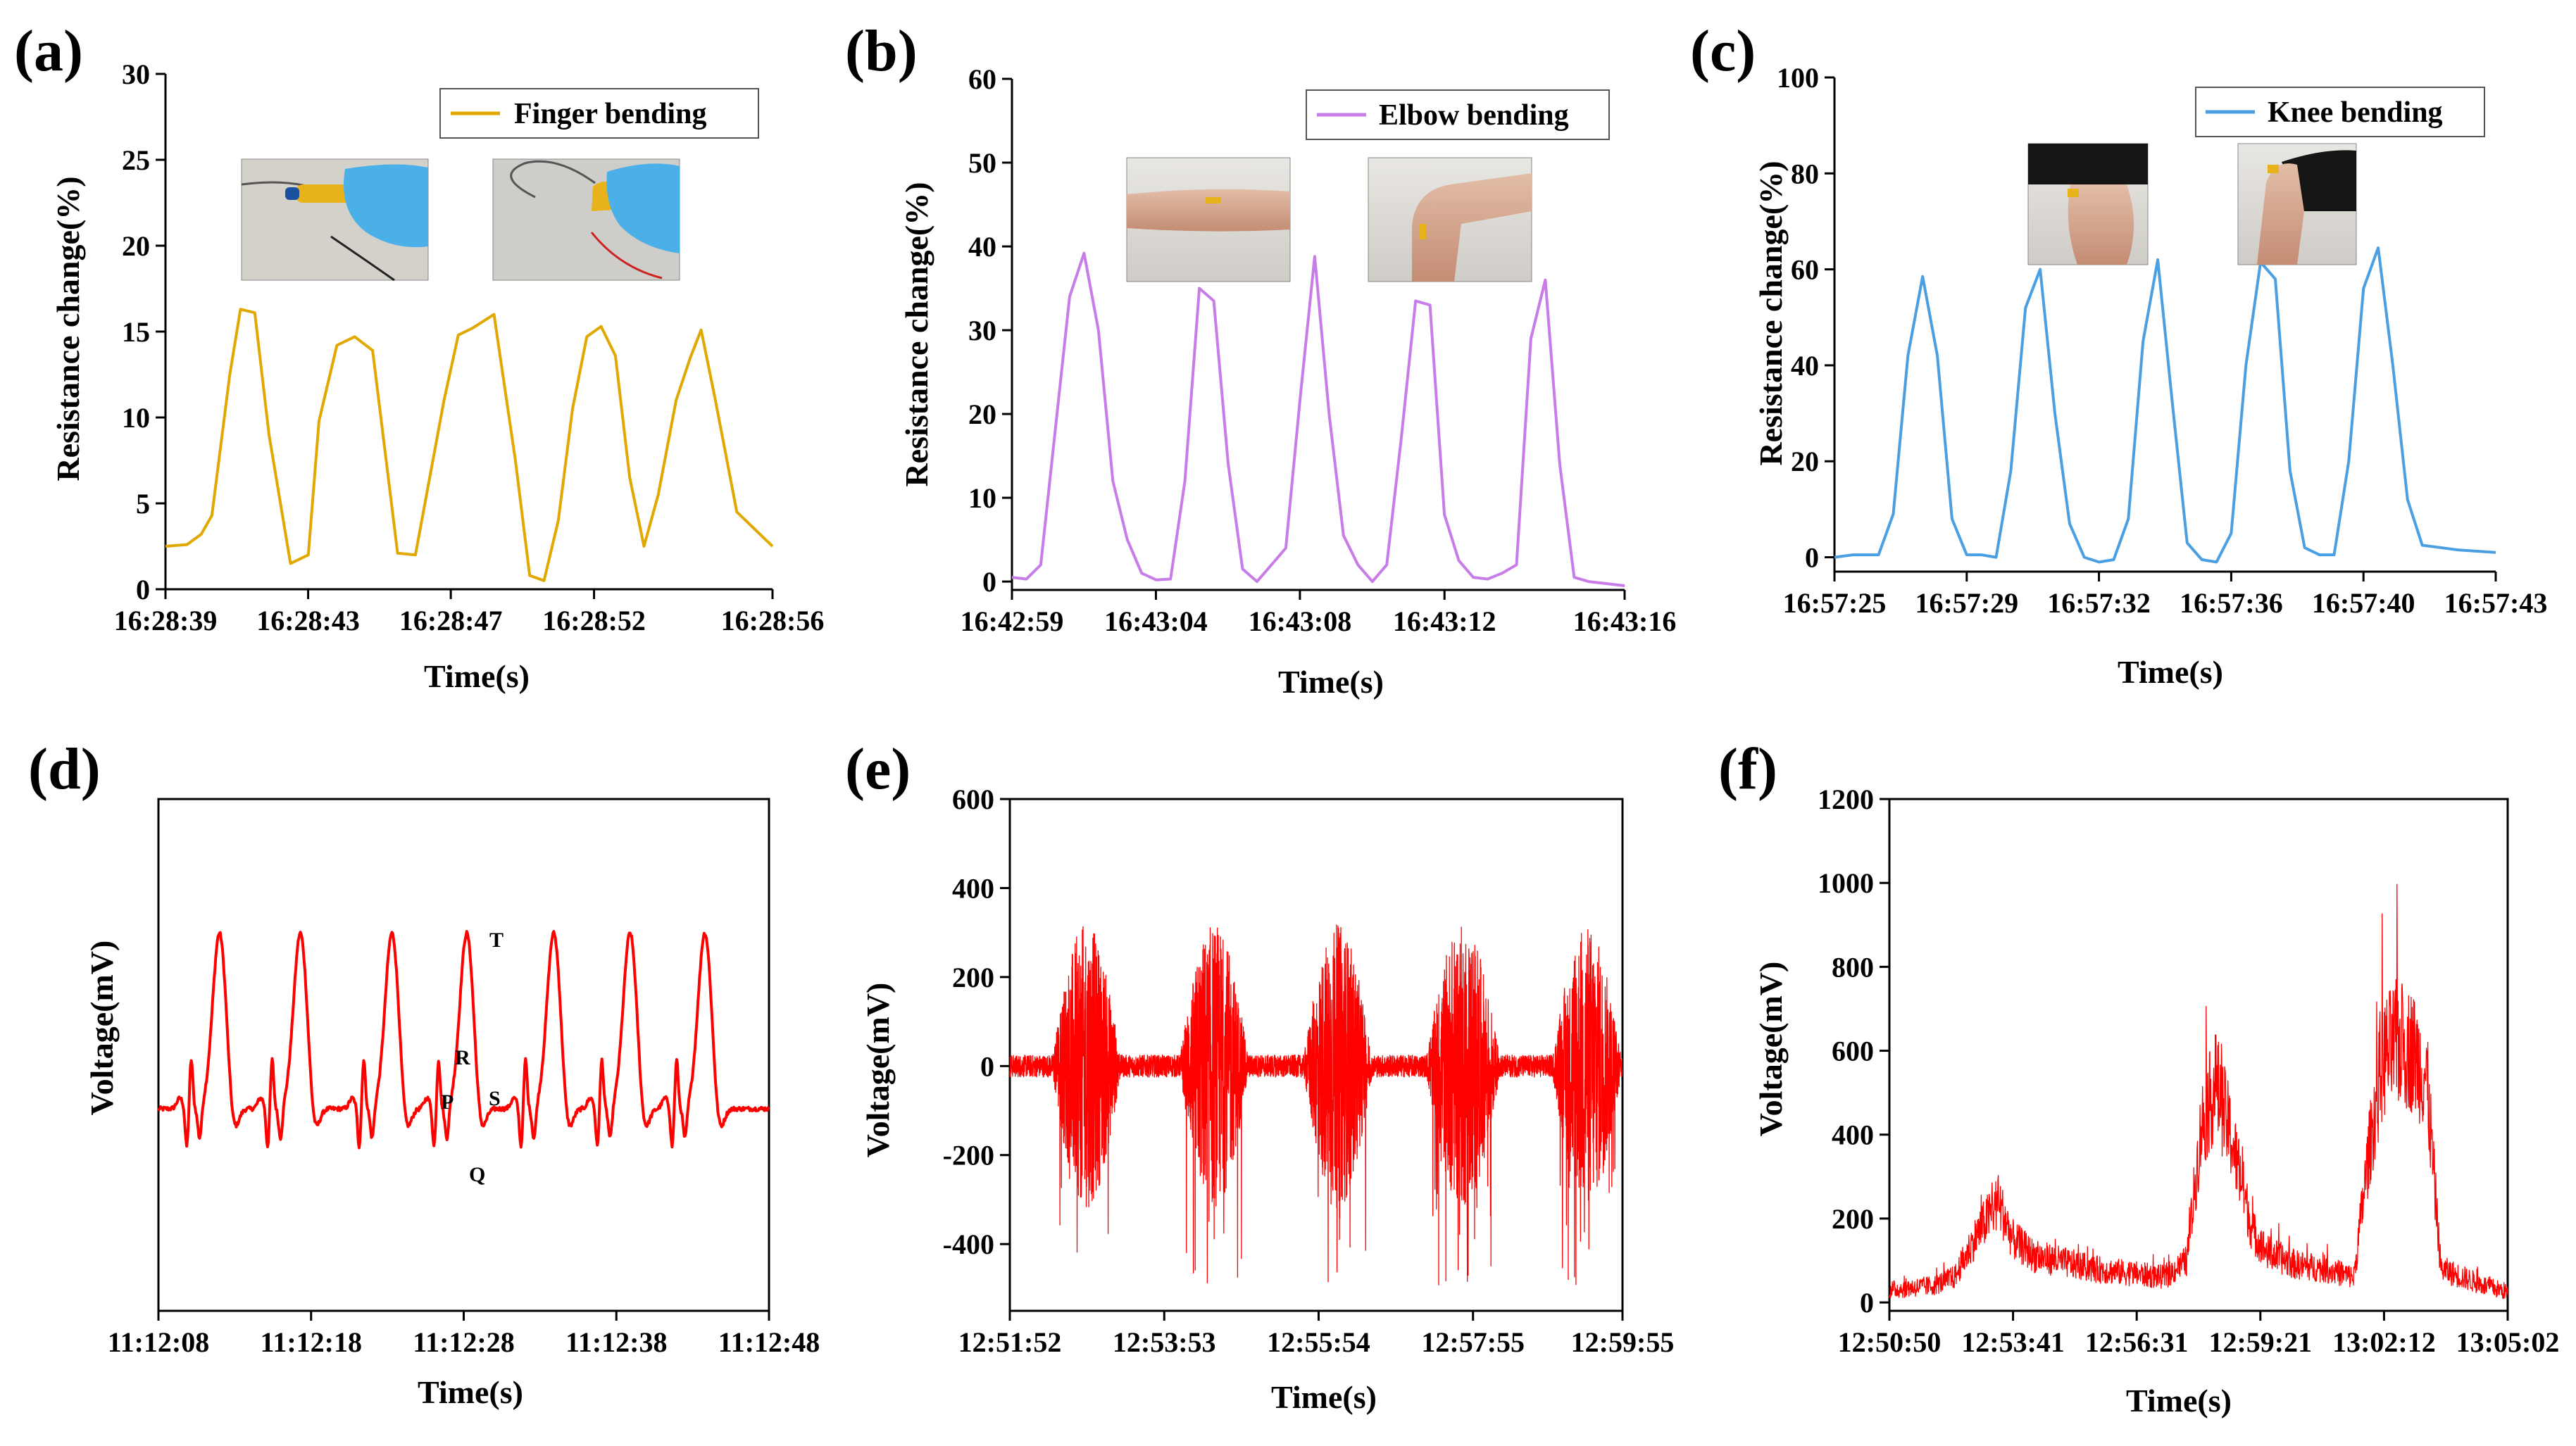  Describe the element at coordinates (1771, 1049) in the screenshot. I see `panel-f-y-axis-title: Voltage(mV)` at that location.